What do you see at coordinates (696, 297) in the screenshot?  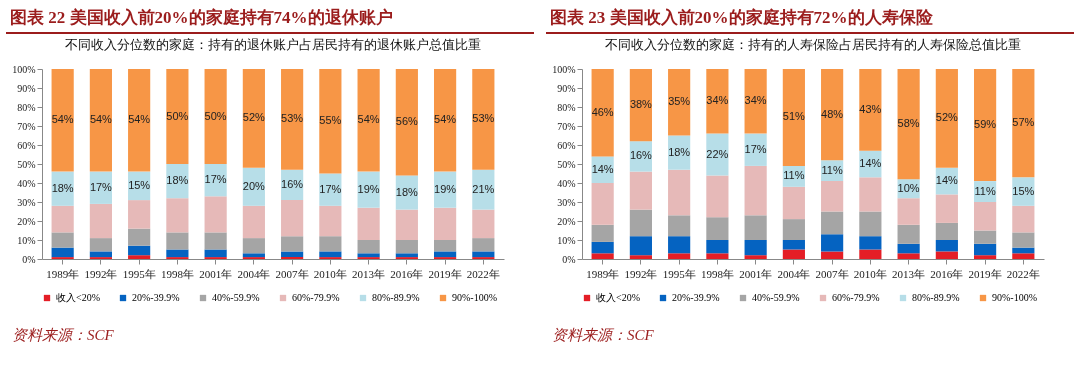 I see `legend-label: 20%-39.9%` at bounding box center [696, 297].